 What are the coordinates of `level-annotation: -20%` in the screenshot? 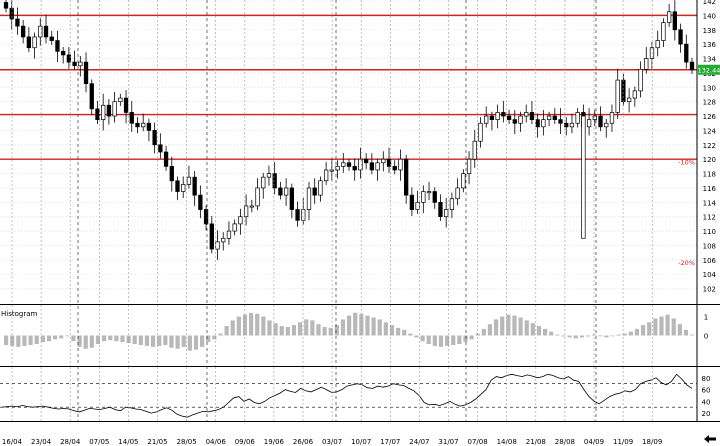 It's located at (686, 263).